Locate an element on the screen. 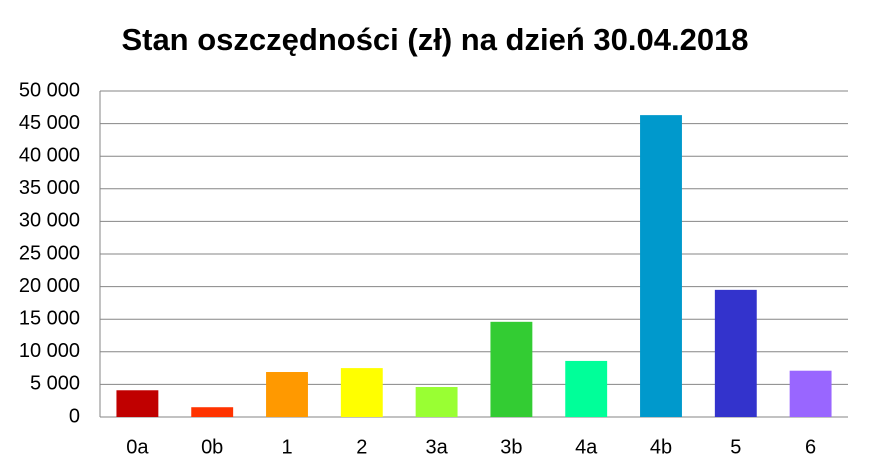 This screenshot has width=869, height=474. y-tick-label: 30 000 is located at coordinates (49, 221).